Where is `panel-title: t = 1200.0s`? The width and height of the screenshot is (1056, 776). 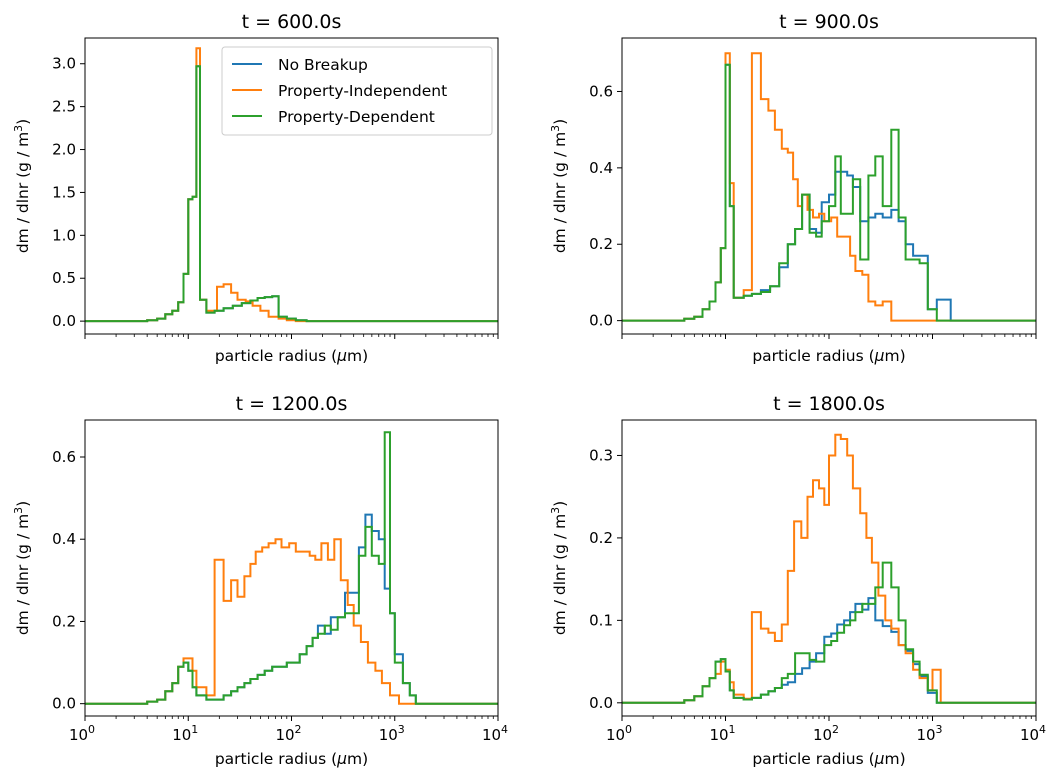
panel-title: t = 1200.0s is located at coordinates (292, 404).